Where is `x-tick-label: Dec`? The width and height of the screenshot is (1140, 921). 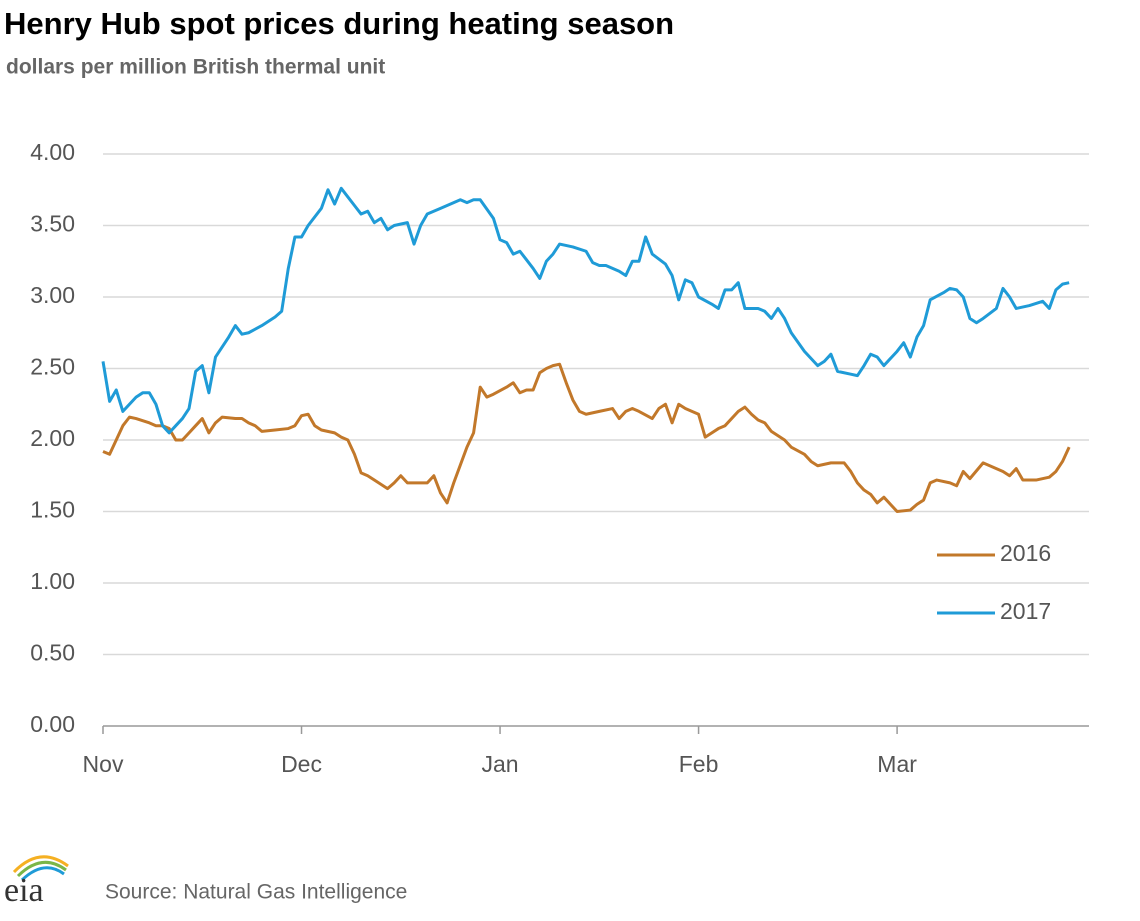 x-tick-label: Dec is located at coordinates (301, 764).